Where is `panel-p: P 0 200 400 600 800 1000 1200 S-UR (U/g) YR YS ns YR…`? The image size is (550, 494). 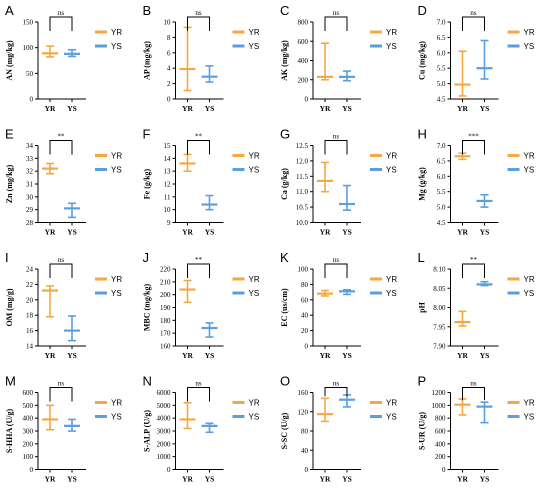 panel-p: P 0 200 400 600 800 1000 1200 S-UR (U/g) YR YS ns YR… is located at coordinates (476, 429).